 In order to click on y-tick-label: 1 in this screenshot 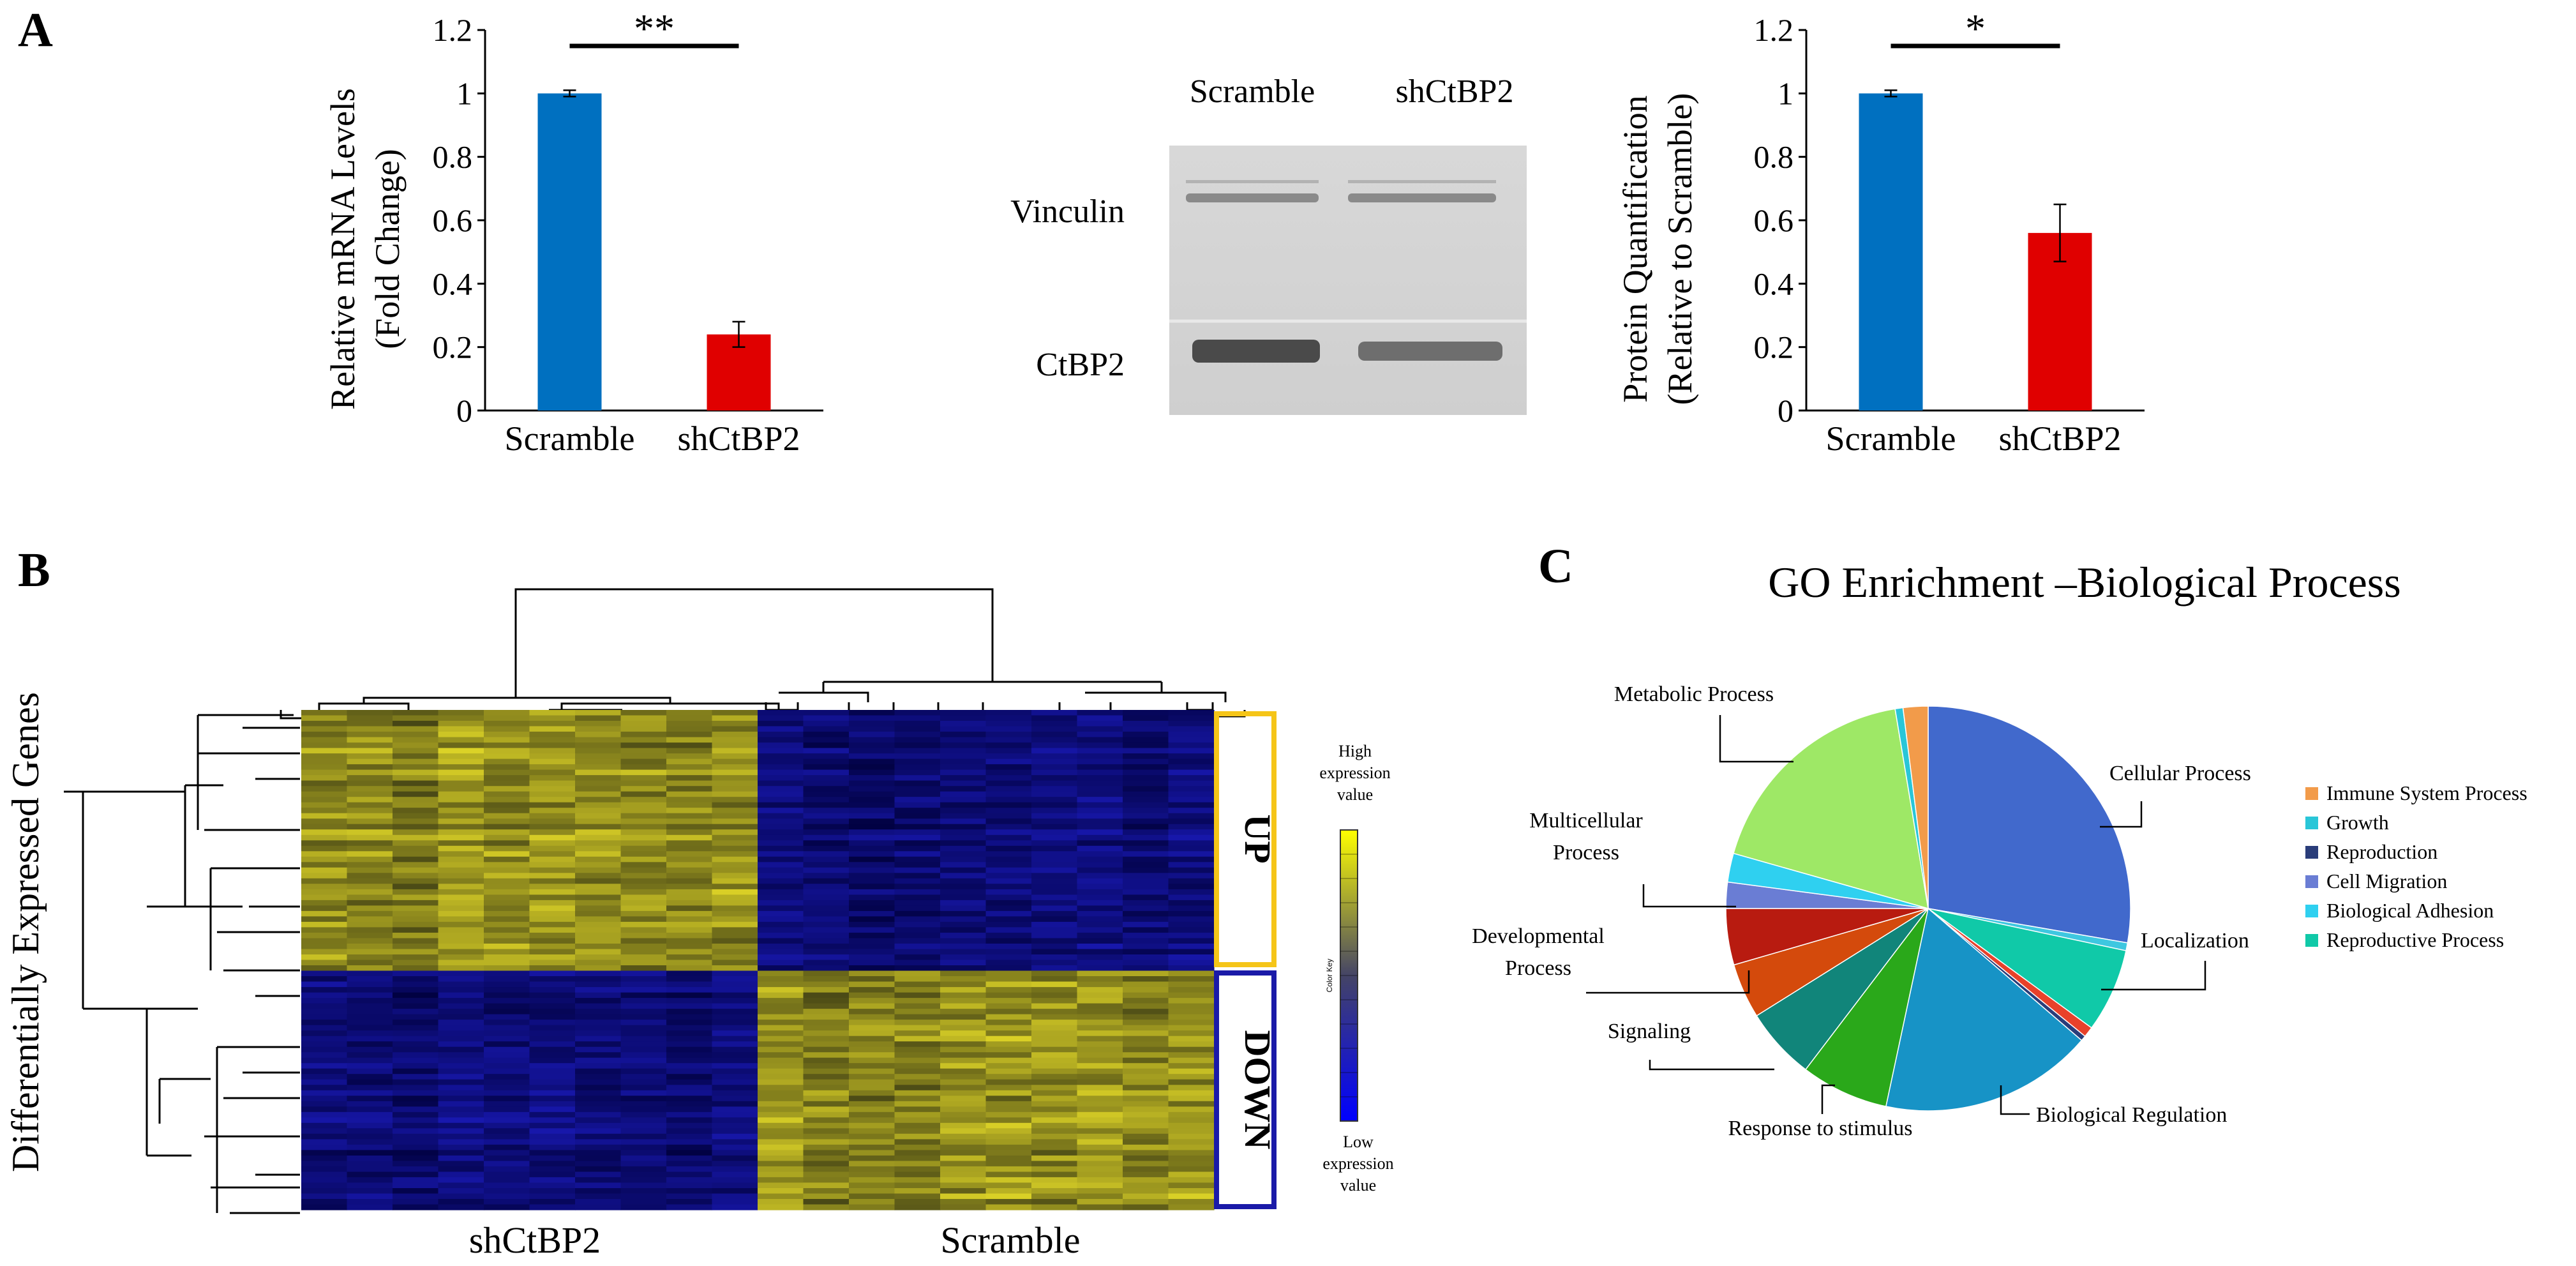, I will do `click(1785, 93)`.